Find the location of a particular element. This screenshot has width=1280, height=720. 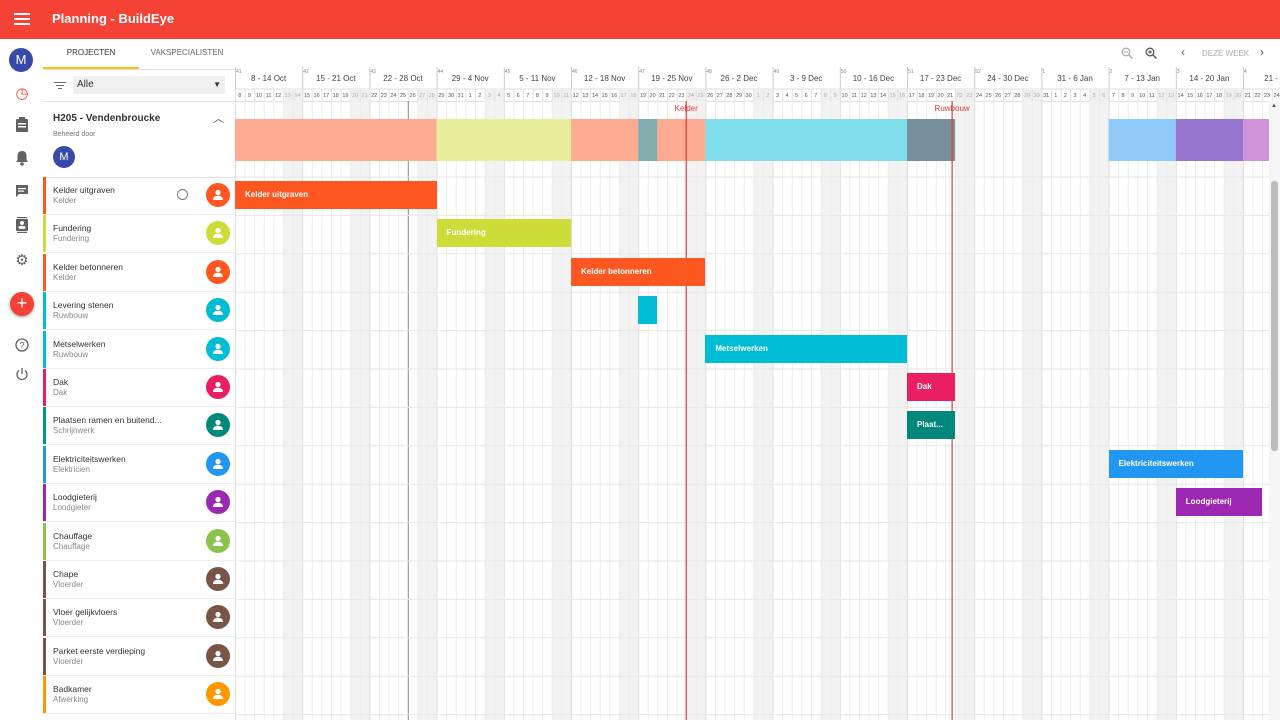

project-avatar: M is located at coordinates (64, 157).